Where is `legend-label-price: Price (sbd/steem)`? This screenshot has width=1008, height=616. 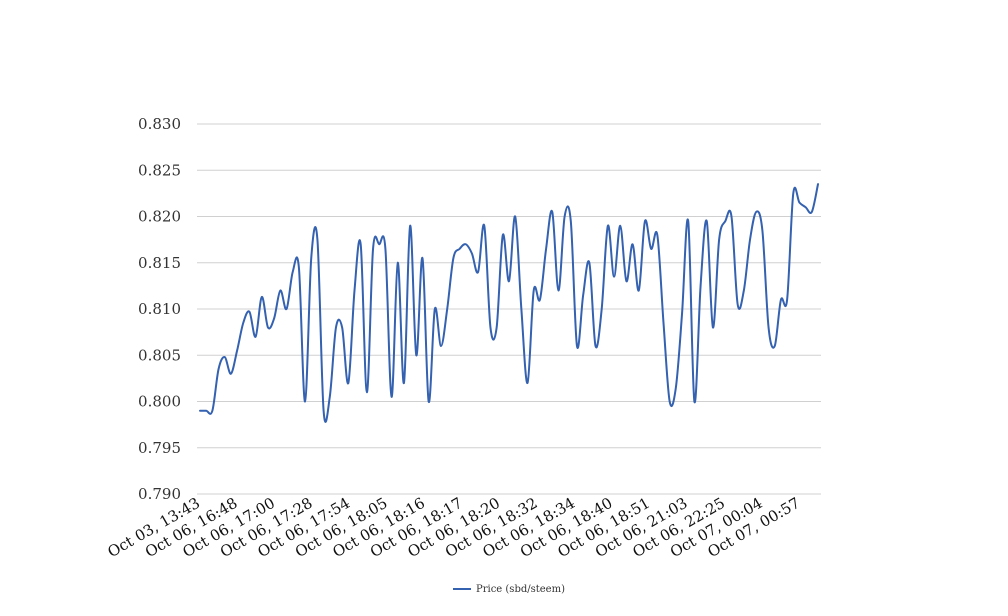
legend-label-price: Price (sbd/steem) is located at coordinates (520, 589).